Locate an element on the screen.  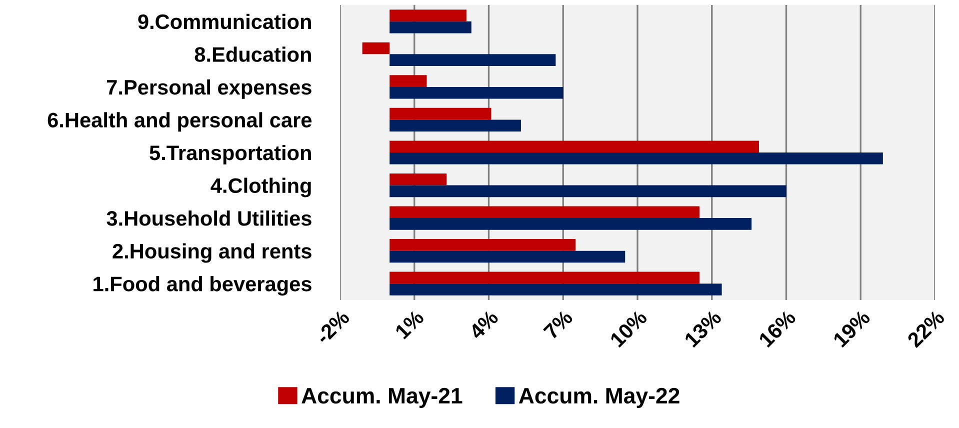
x-tick-label: -2% is located at coordinates (332, 327).